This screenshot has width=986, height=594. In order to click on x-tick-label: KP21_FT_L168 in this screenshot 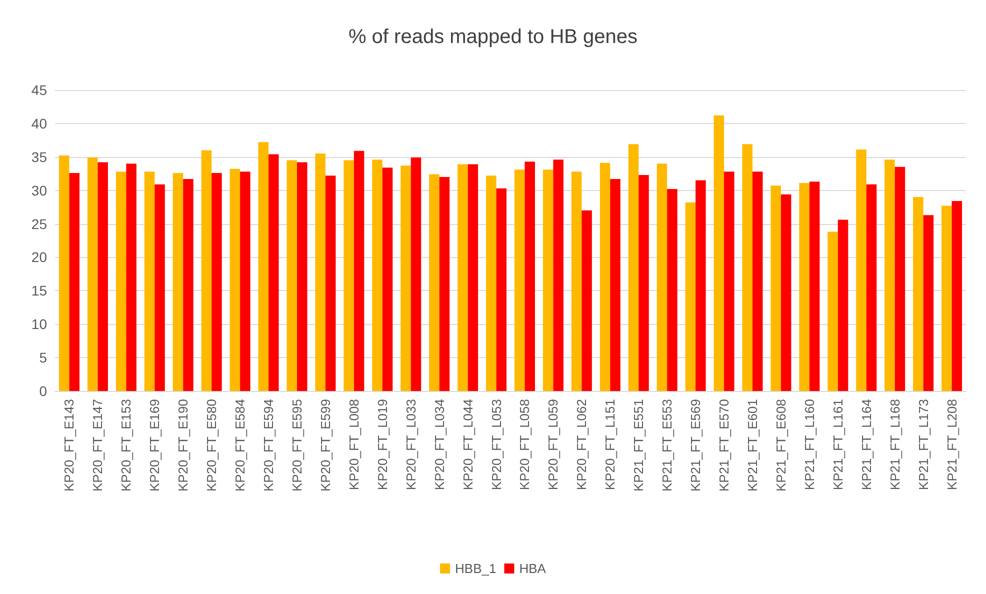, I will do `click(894, 444)`.